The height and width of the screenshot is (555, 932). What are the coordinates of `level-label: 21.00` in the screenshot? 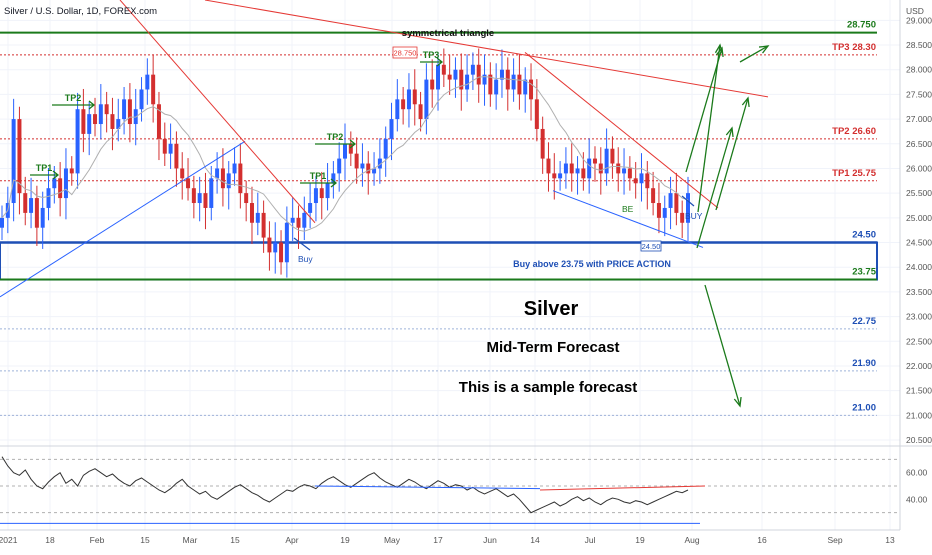 It's located at (864, 407).